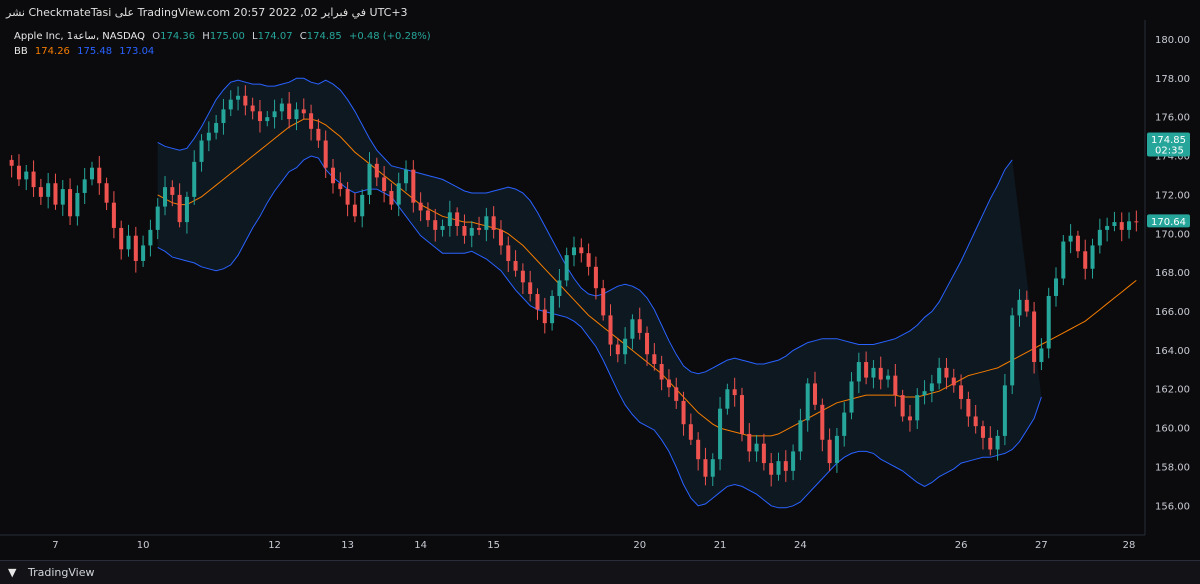  What do you see at coordinates (1168, 222) in the screenshot?
I see `price-tag-label: 170.64` at bounding box center [1168, 222].